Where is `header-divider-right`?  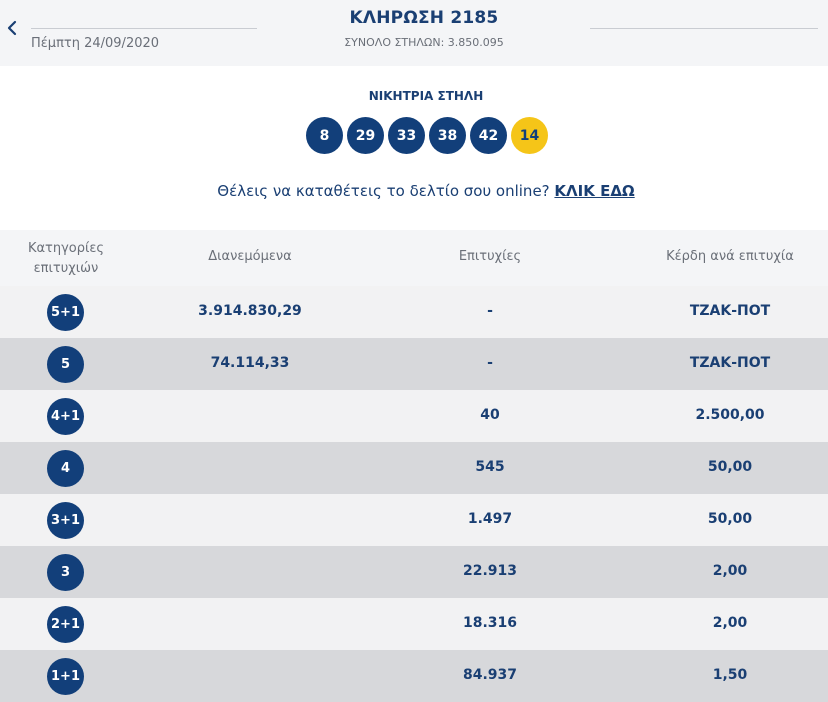
header-divider-right is located at coordinates (704, 28).